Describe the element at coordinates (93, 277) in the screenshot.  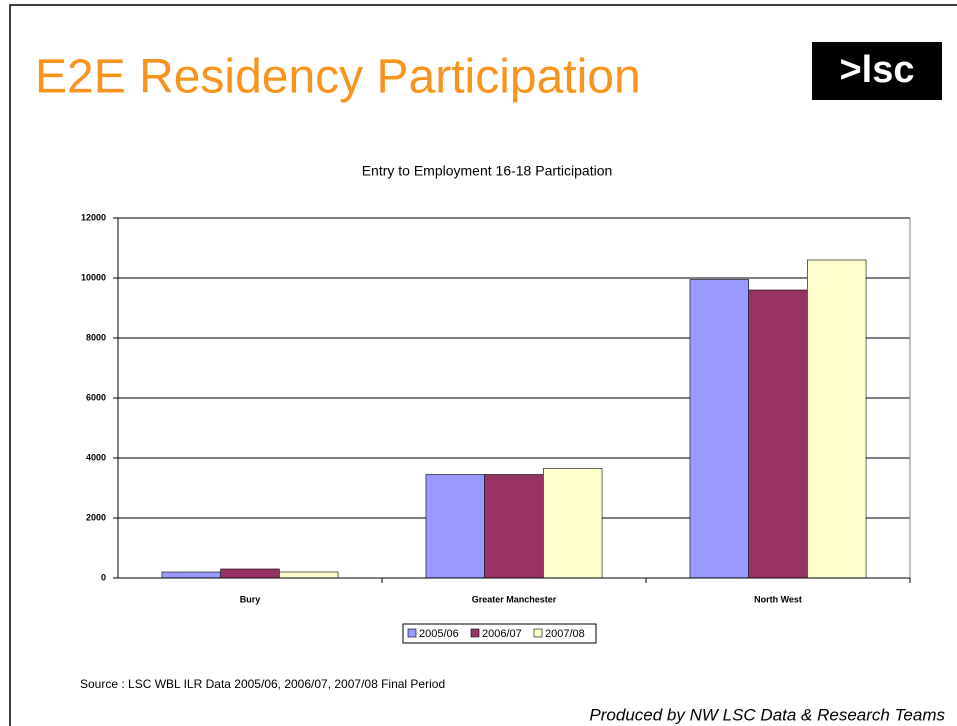
I see `y-tick-label: 10000` at that location.